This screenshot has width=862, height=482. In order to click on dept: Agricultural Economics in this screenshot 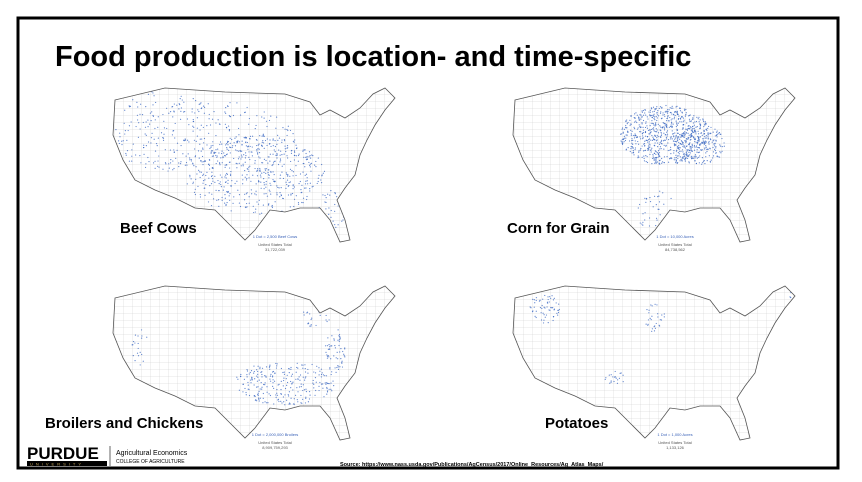, I will do `click(152, 453)`.